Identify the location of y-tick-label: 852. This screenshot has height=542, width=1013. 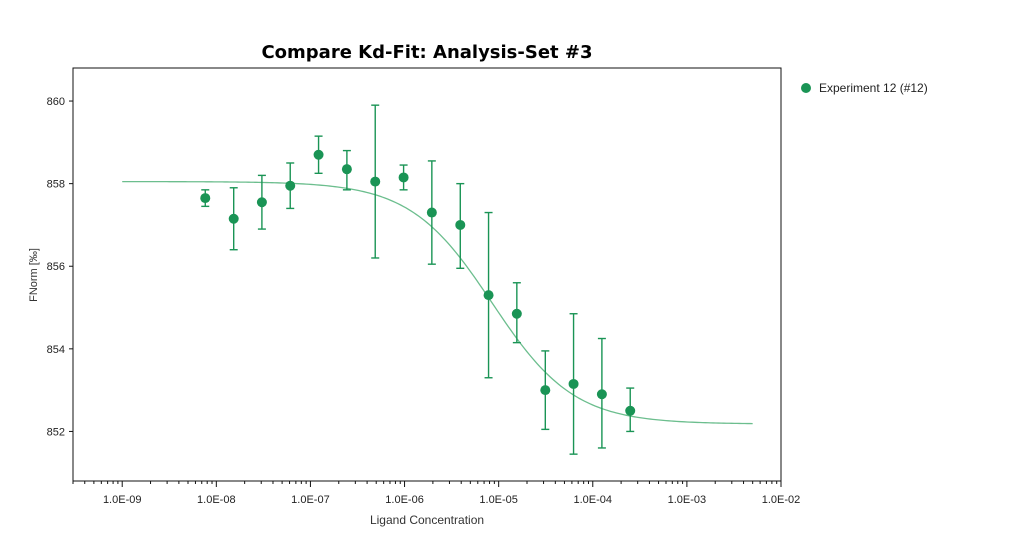
(56, 432).